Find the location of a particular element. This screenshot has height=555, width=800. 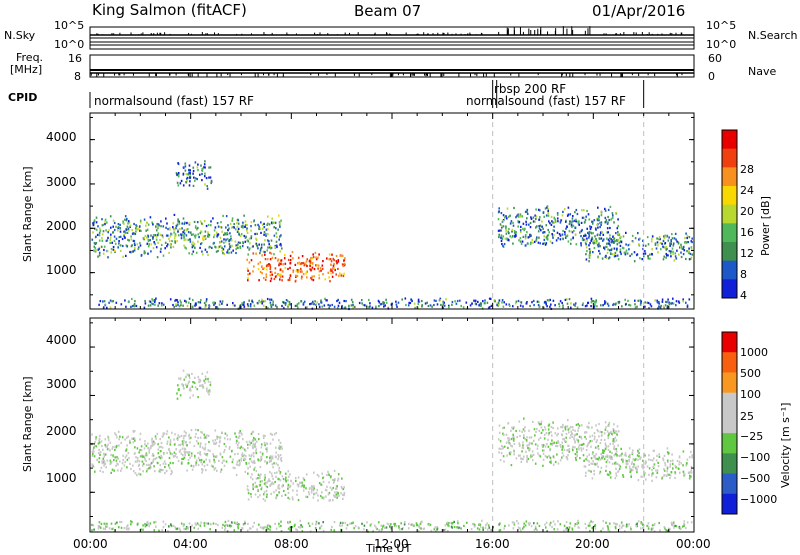

nsearch-tick-bottom: 10^0 is located at coordinates (721, 44).